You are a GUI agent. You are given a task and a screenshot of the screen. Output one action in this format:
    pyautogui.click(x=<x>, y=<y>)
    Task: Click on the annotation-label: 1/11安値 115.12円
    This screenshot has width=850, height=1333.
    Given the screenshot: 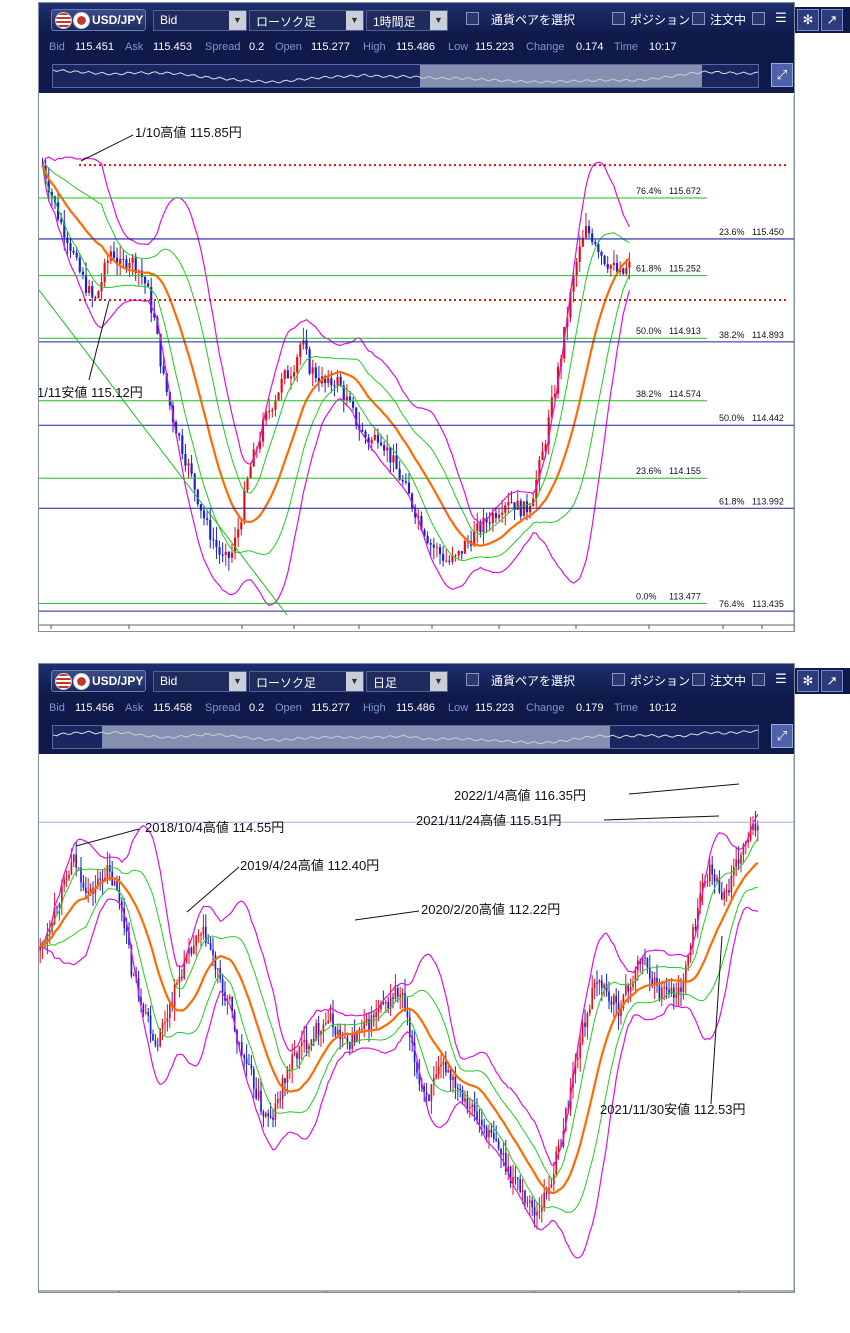 What is the action you would take?
    pyautogui.click(x=91, y=392)
    